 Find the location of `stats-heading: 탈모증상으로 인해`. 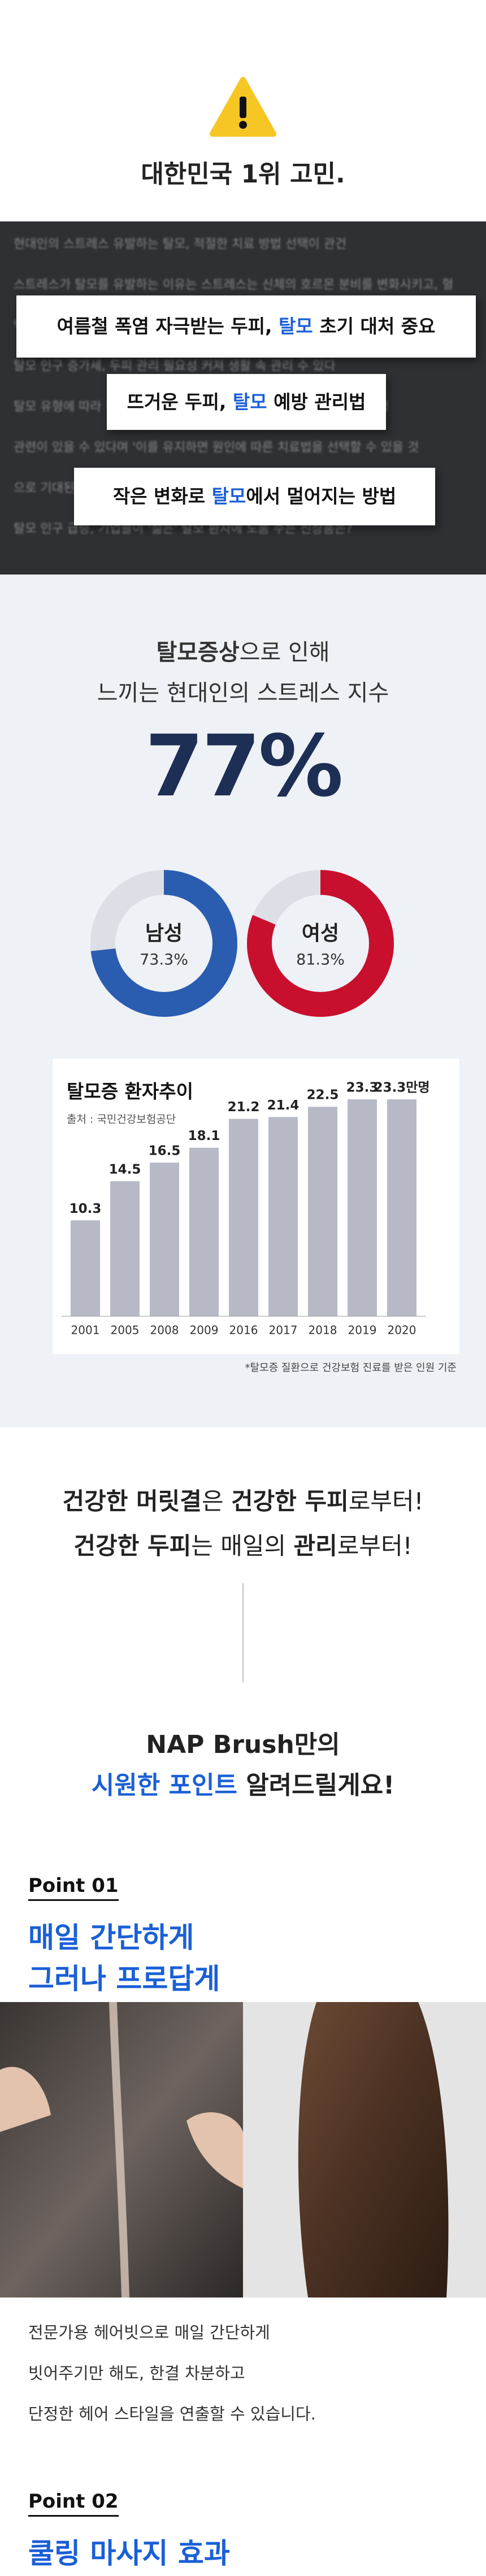

stats-heading: 탈모증상으로 인해 is located at coordinates (243, 650).